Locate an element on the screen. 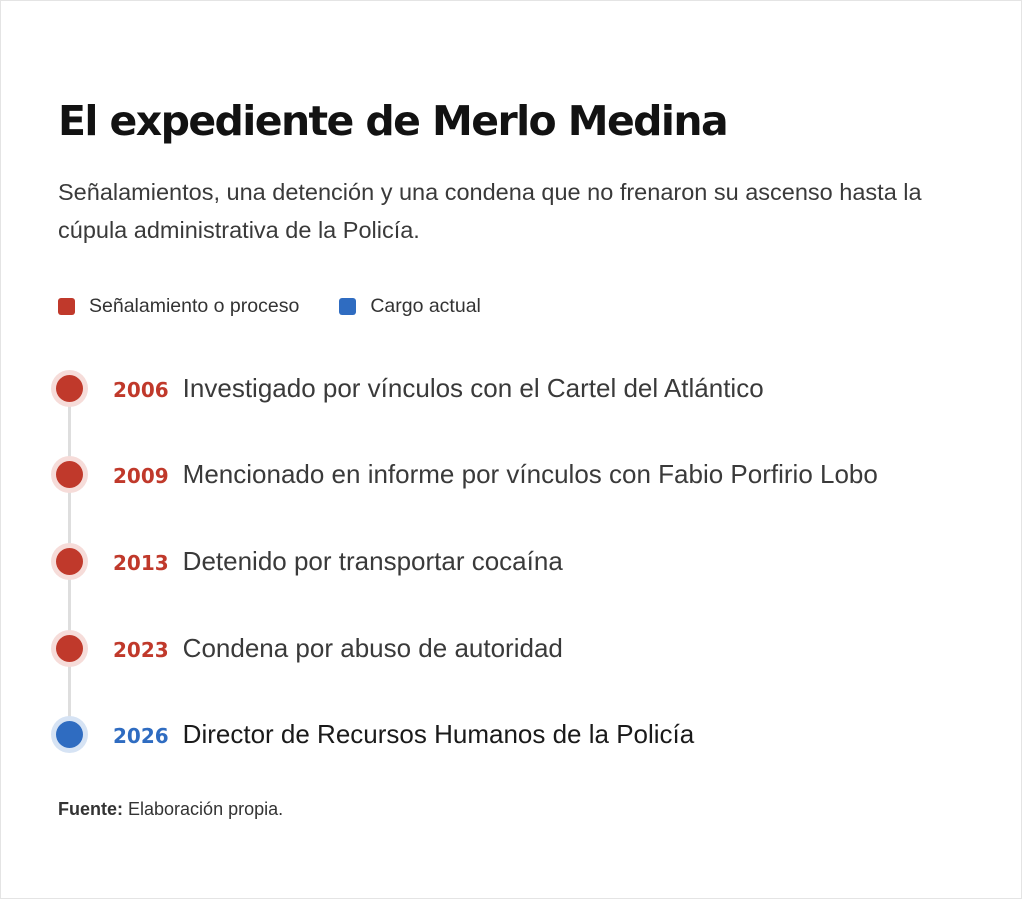 Image resolution: width=1024 pixels, height=901 pixels. legend-item-process: Señalamiento o proceso is located at coordinates (178, 306).